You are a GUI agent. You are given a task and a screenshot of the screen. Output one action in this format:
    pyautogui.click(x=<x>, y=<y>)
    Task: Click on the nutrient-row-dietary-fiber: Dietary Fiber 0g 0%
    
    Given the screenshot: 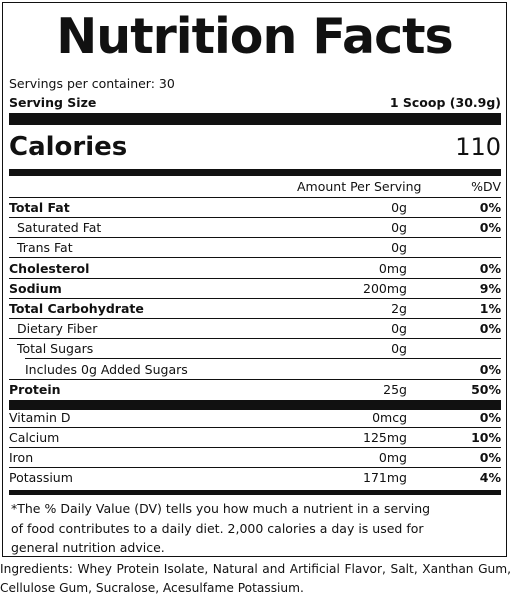 What is the action you would take?
    pyautogui.click(x=255, y=329)
    